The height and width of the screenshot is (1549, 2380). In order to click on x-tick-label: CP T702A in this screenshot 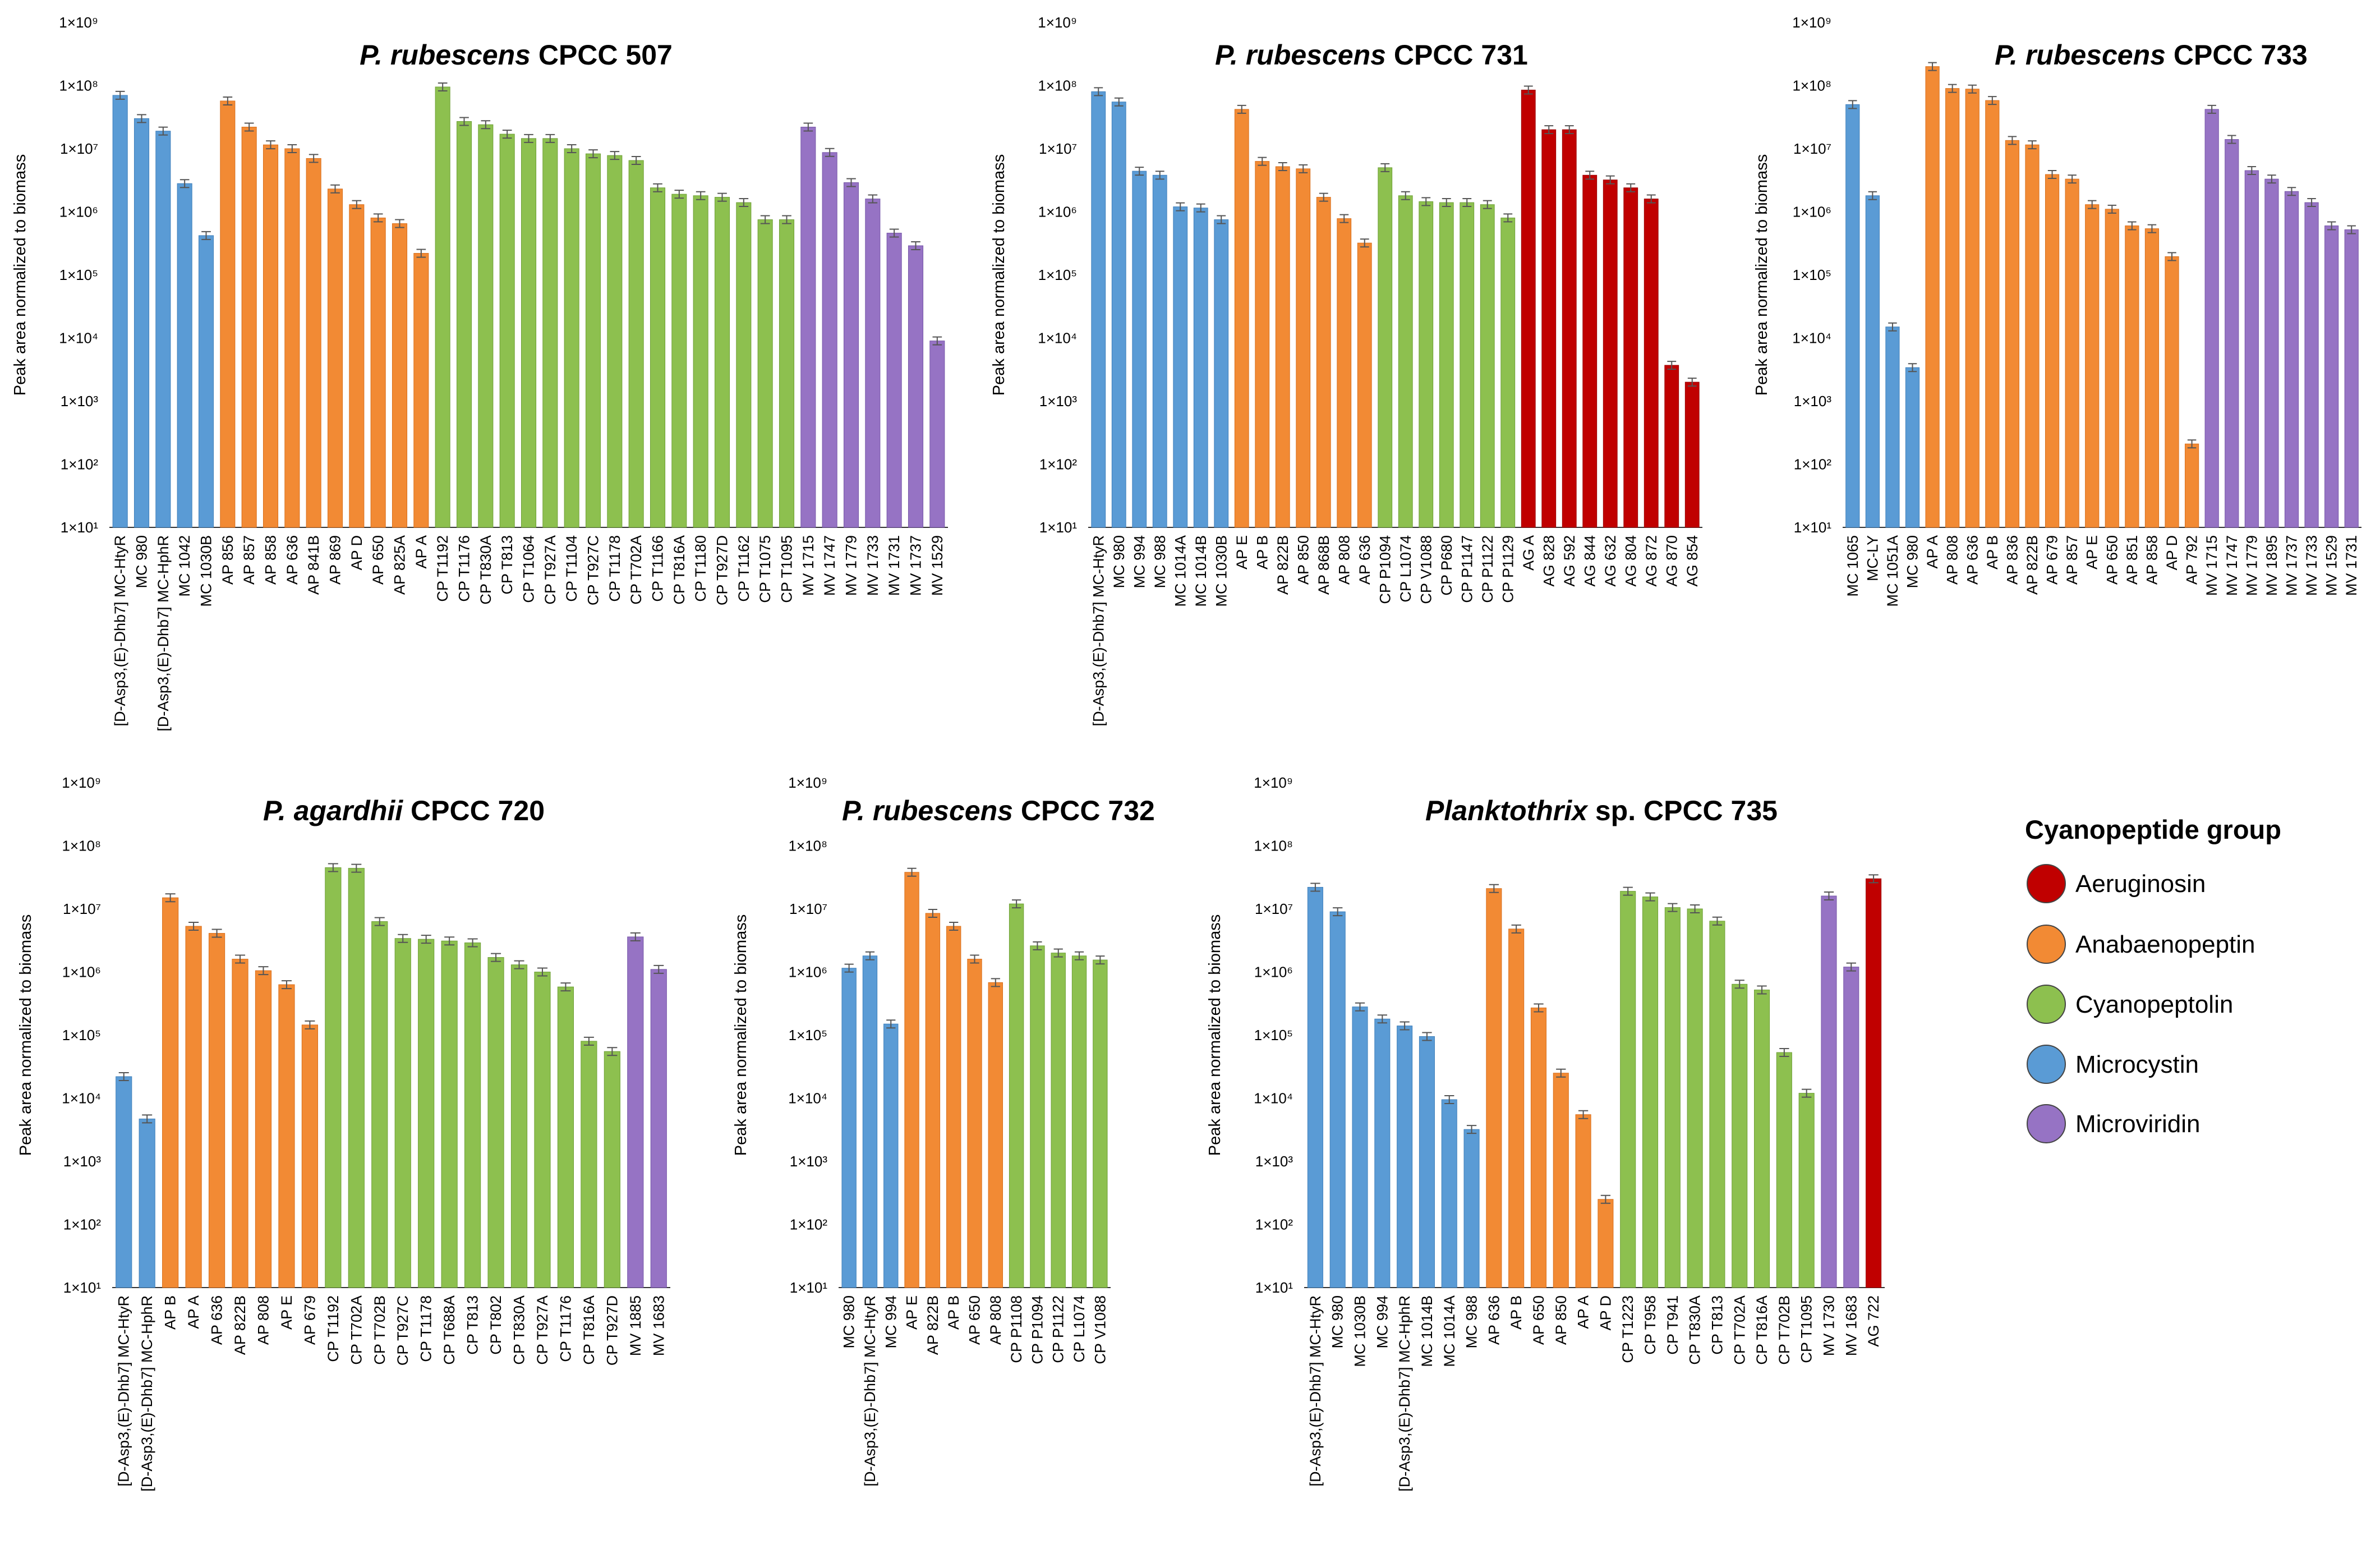, I will do `click(357, 1330)`.